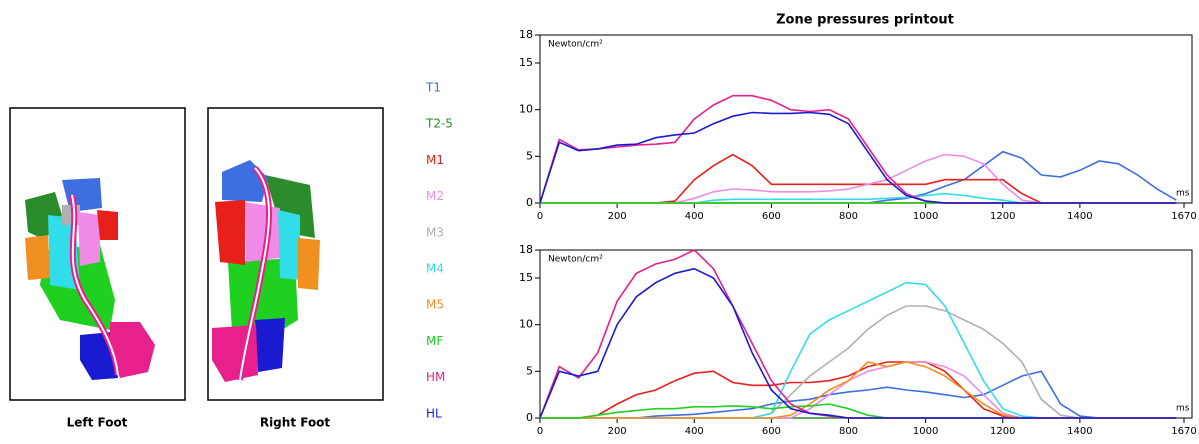 This screenshot has height=444, width=1199. What do you see at coordinates (435, 377) in the screenshot?
I see `zone-legend-entry: HM` at bounding box center [435, 377].